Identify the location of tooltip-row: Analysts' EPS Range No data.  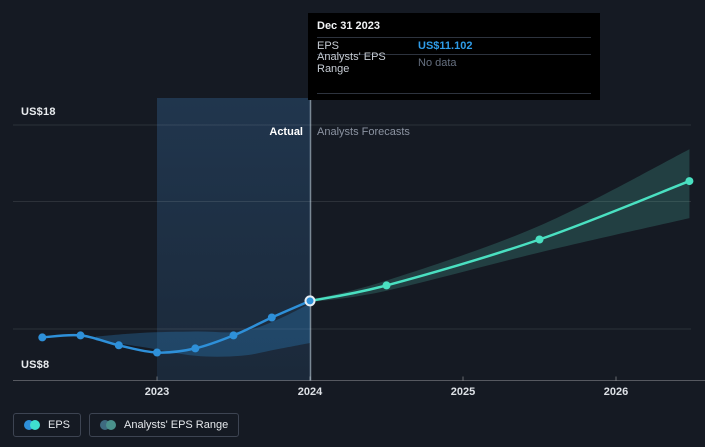
(454, 63).